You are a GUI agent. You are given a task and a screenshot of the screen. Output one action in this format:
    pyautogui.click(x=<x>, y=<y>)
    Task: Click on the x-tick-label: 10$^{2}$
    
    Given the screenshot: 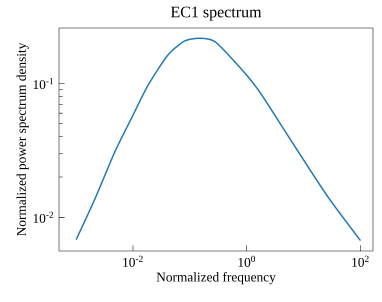 What is the action you would take?
    pyautogui.click(x=360, y=261)
    